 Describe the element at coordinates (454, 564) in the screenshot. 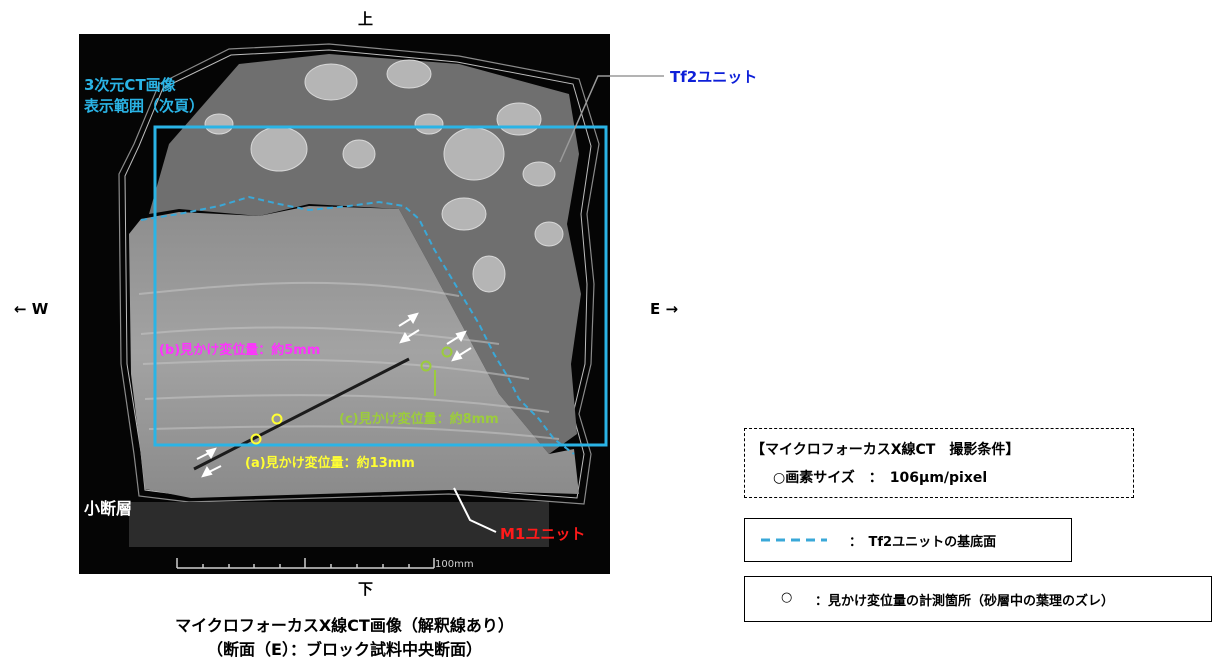

I see `scale-label: 100mm` at that location.